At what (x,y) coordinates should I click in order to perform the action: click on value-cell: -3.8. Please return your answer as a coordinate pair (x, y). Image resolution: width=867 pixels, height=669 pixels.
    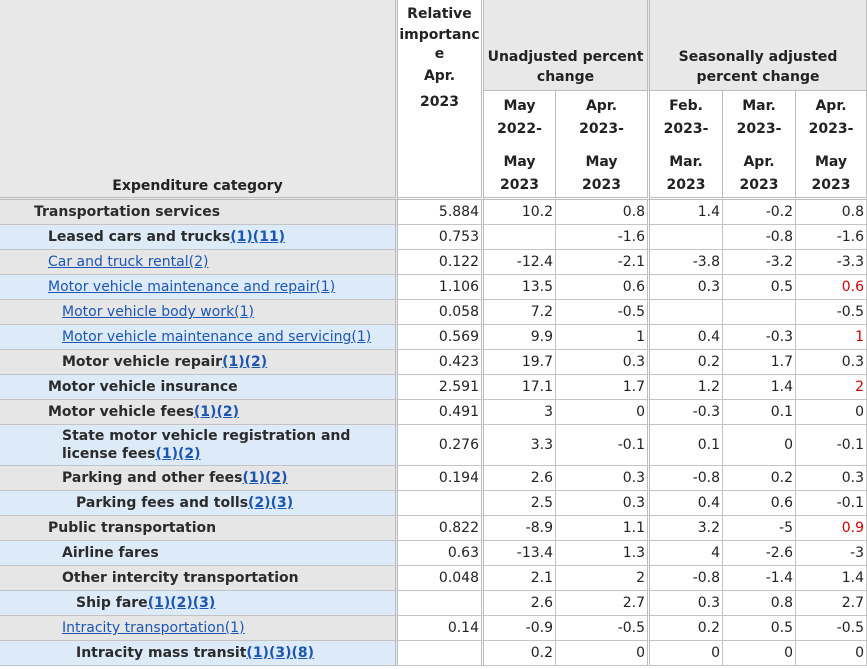
    Looking at the image, I should click on (687, 262).